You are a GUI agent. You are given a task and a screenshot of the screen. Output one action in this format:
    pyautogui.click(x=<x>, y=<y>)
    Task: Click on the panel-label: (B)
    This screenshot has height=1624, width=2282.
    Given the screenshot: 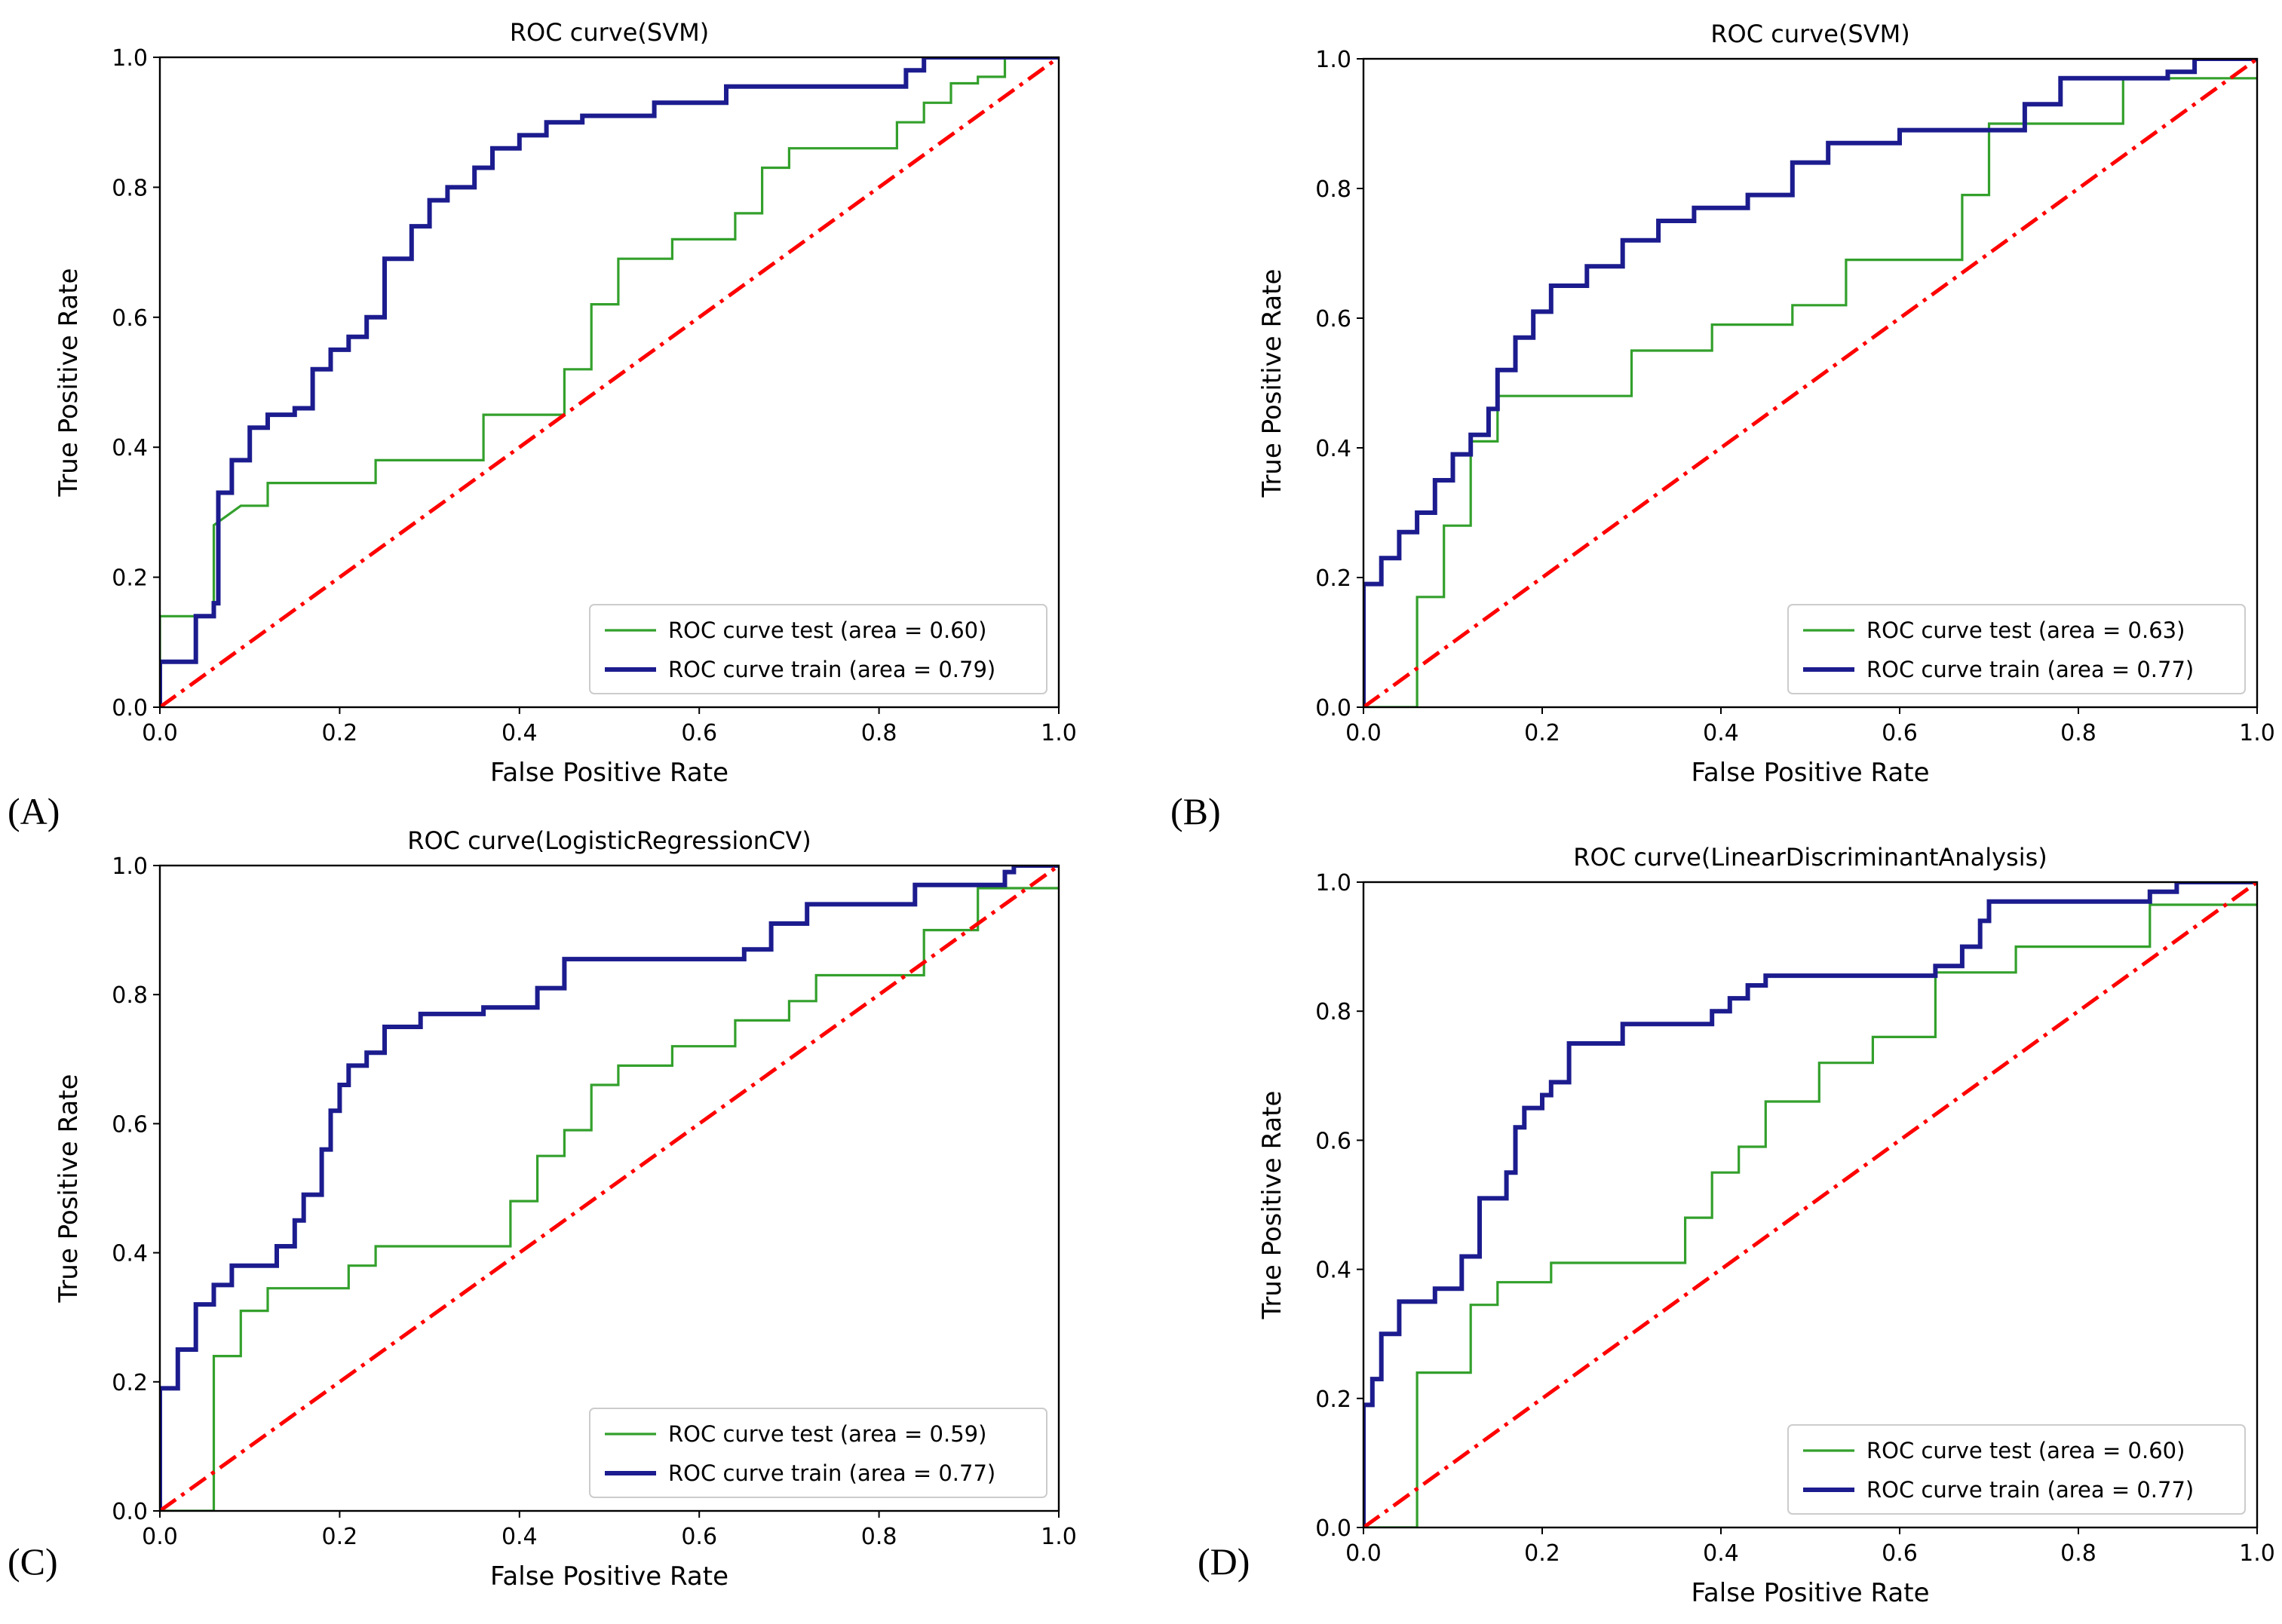 What is the action you would take?
    pyautogui.click(x=1195, y=811)
    